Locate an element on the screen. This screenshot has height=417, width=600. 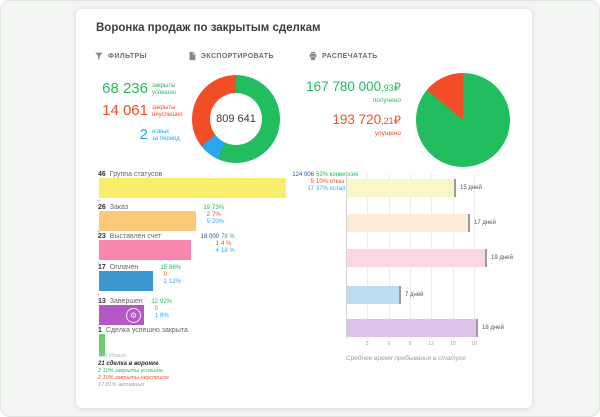
stat-closed-won: 68 236 закрыты успешно is located at coordinates (136, 88).